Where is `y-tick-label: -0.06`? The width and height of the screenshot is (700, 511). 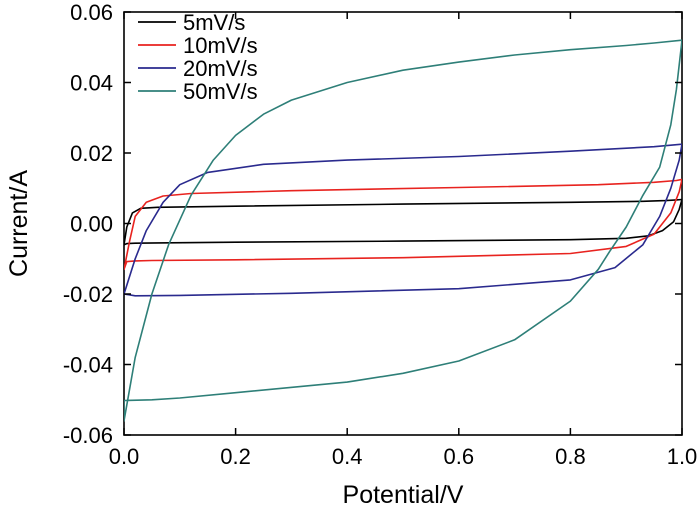 y-tick-label: -0.06 is located at coordinates (88, 435).